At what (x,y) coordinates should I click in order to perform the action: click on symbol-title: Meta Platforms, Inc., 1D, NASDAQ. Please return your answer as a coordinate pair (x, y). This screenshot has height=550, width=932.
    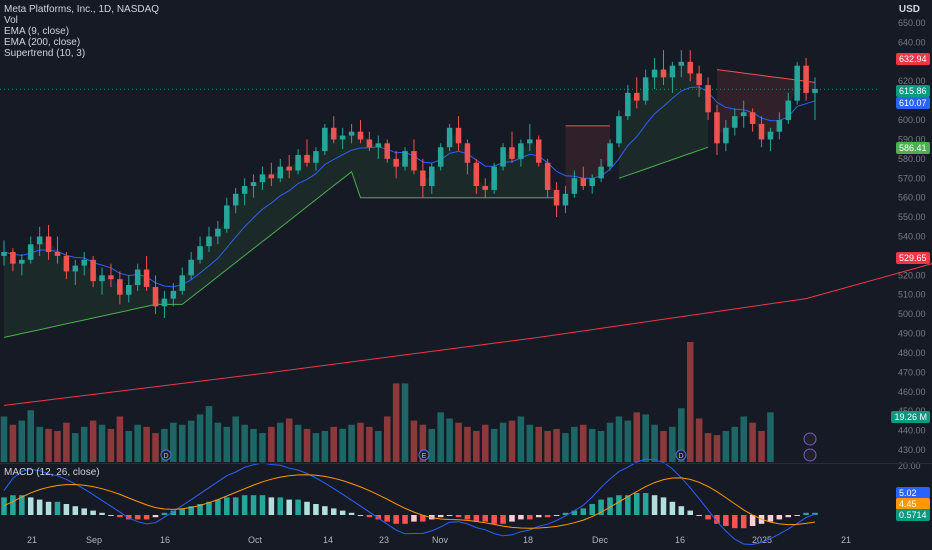
    Looking at the image, I should click on (82, 9).